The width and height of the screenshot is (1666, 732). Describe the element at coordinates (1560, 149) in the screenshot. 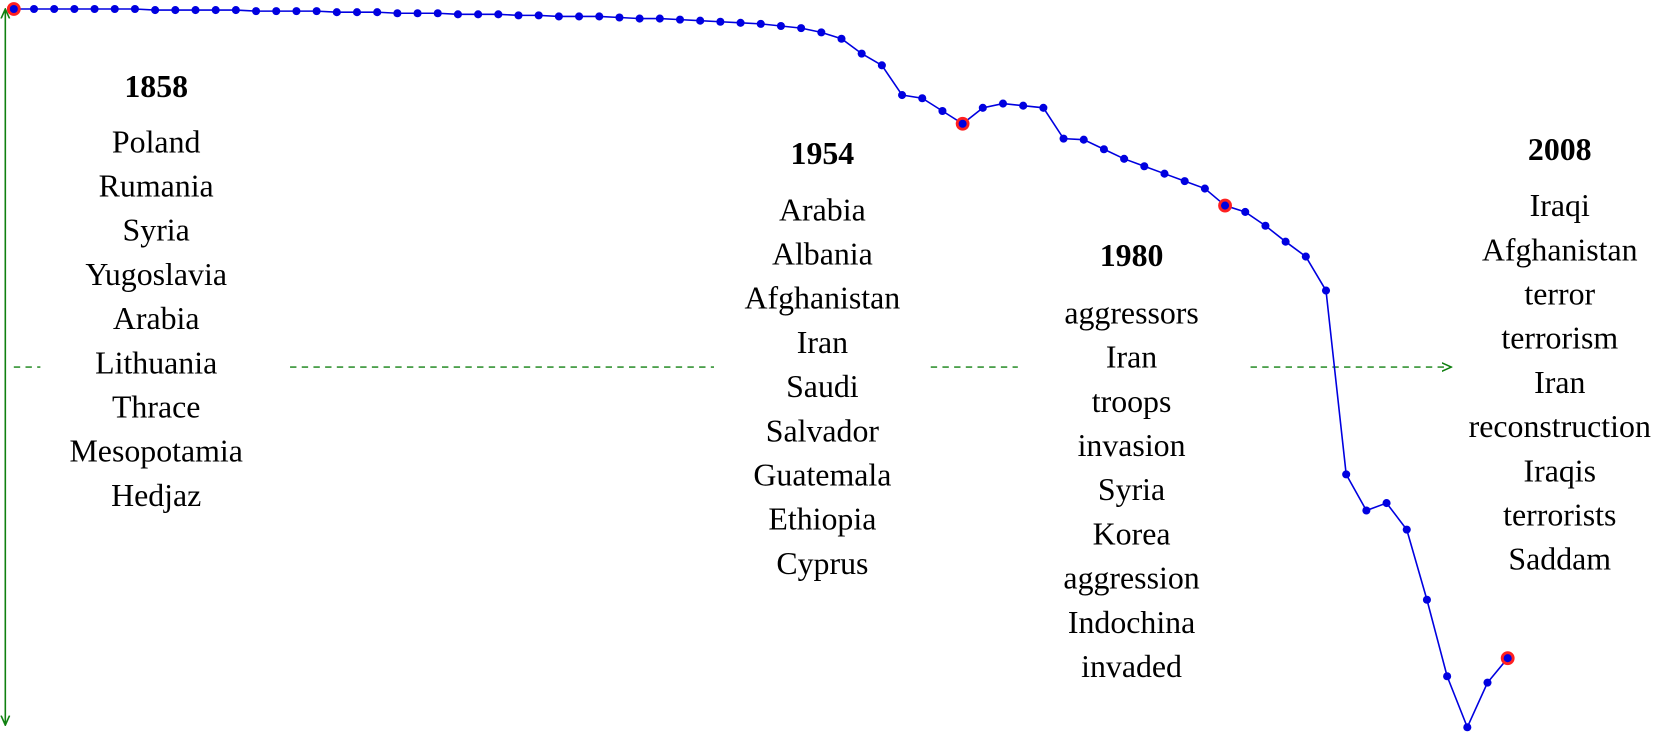

I see `group-title: 2008` at that location.